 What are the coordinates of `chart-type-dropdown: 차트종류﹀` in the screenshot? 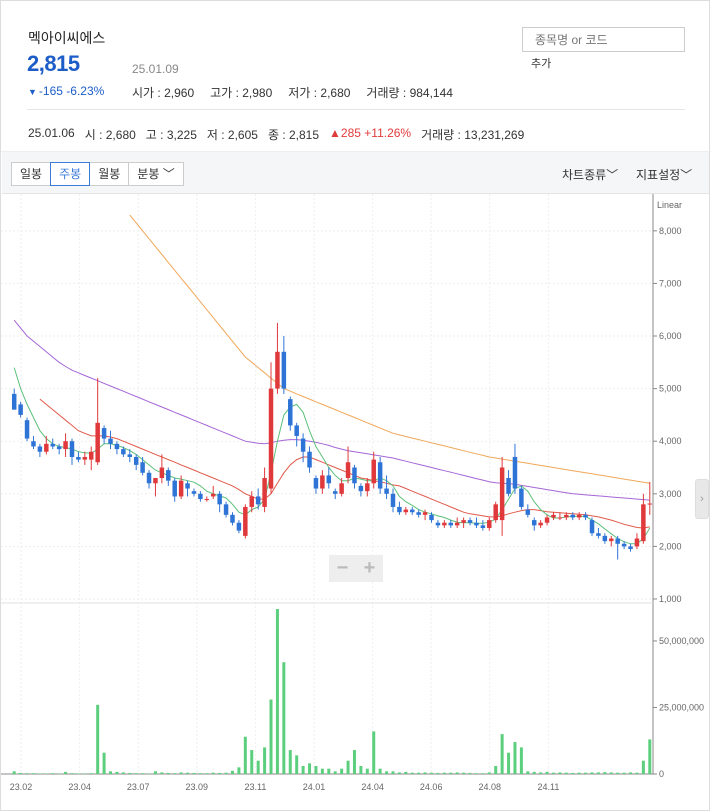 It's located at (590, 174).